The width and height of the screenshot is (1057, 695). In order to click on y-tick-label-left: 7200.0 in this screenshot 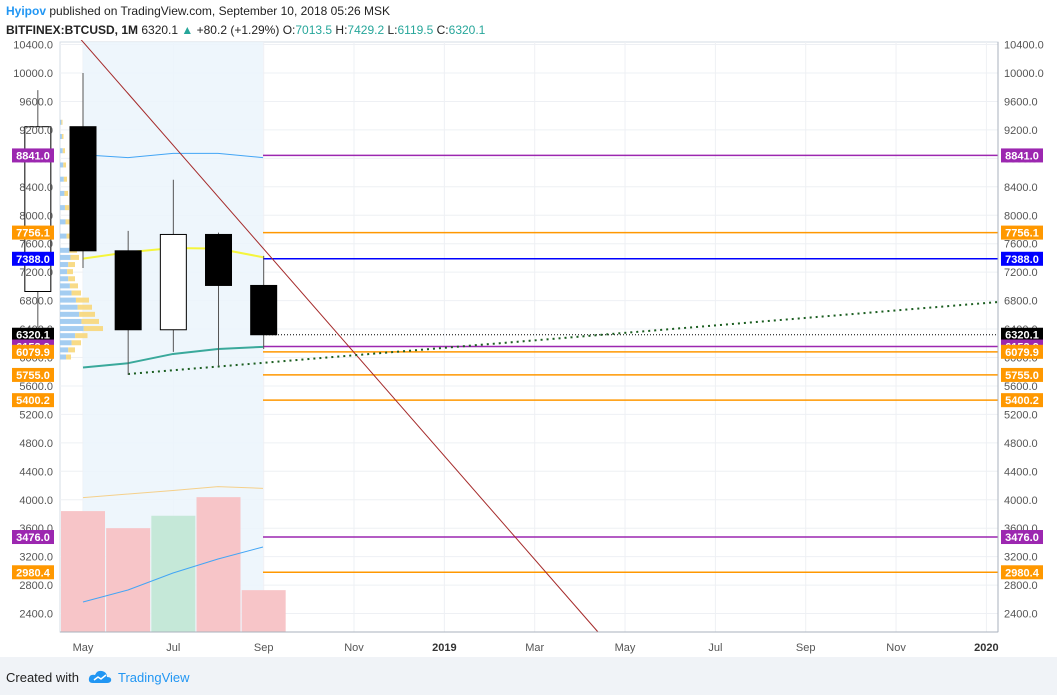, I will do `click(36, 273)`.